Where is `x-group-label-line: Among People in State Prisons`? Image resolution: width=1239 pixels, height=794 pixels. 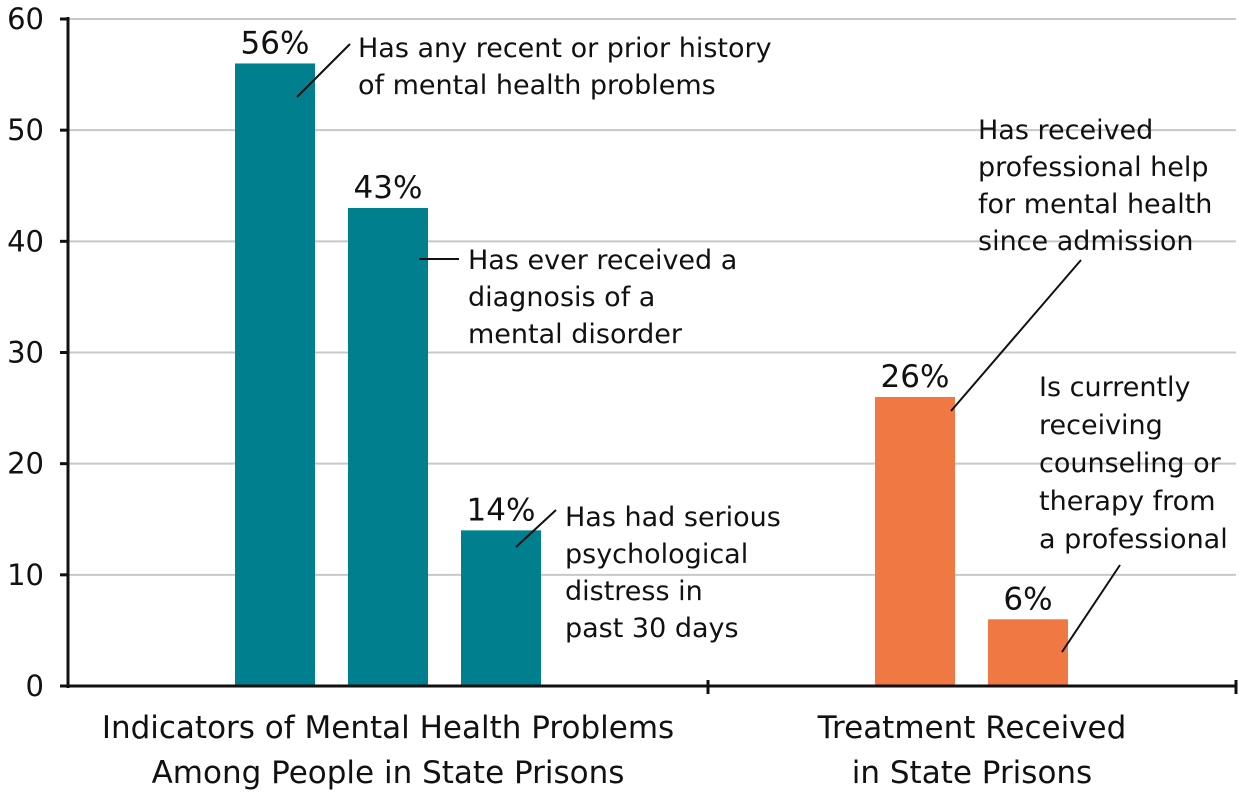
x-group-label-line: Among People in State Prisons is located at coordinates (388, 773).